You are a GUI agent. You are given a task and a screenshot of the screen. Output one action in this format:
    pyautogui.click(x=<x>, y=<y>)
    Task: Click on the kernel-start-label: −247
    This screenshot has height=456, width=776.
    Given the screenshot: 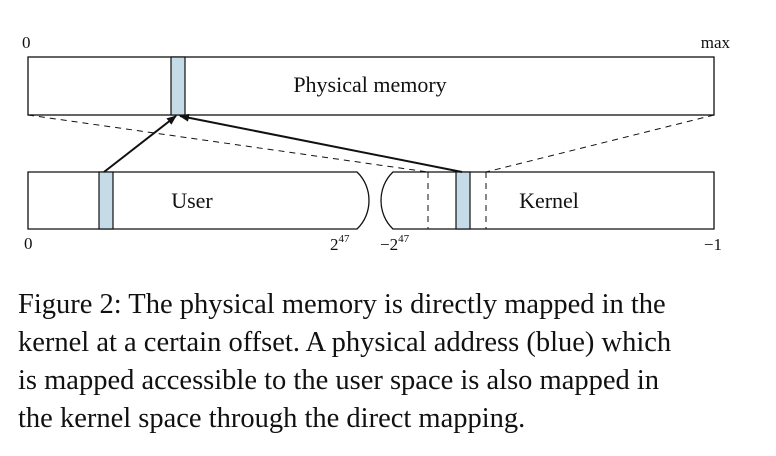 What is the action you would take?
    pyautogui.click(x=395, y=243)
    